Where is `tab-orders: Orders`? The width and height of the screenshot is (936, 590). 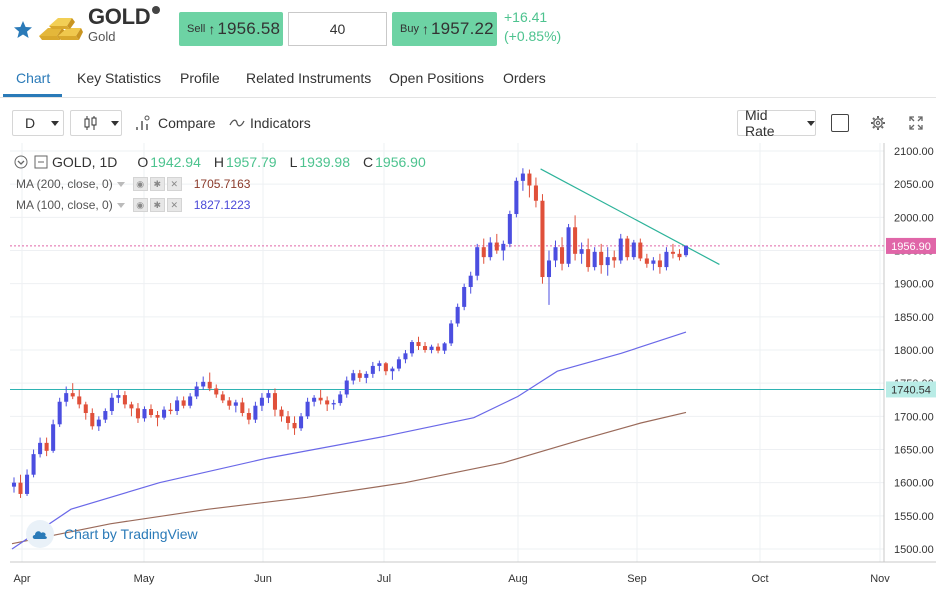
tab-orders: Orders is located at coordinates (524, 78).